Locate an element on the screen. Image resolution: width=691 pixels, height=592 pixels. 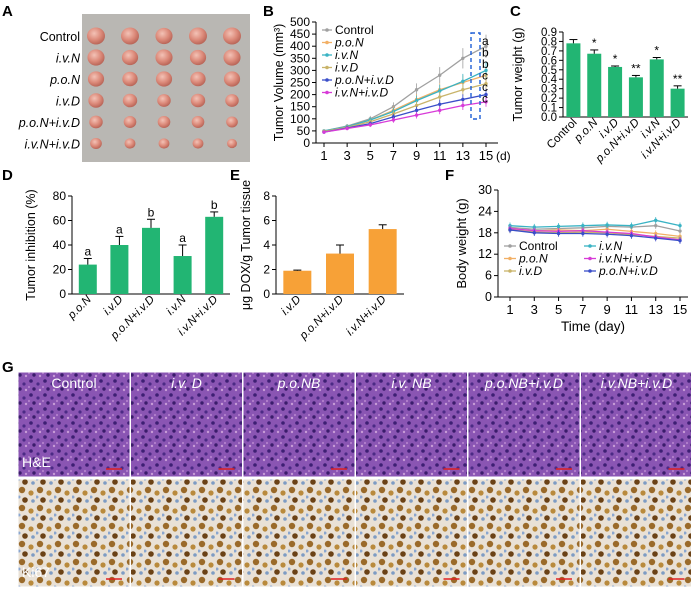
y-tick-label: 80 is located at coordinates (60, 196).